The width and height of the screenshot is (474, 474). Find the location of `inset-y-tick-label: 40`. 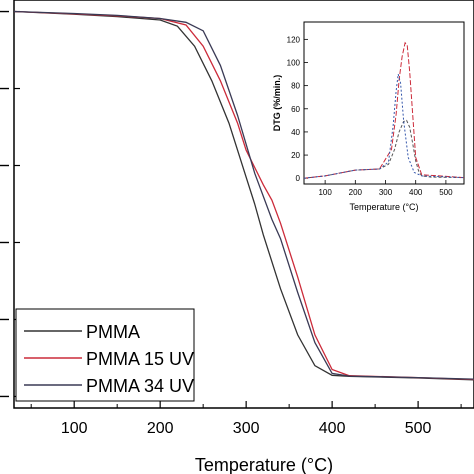

inset-y-tick-label: 40 is located at coordinates (295, 132).